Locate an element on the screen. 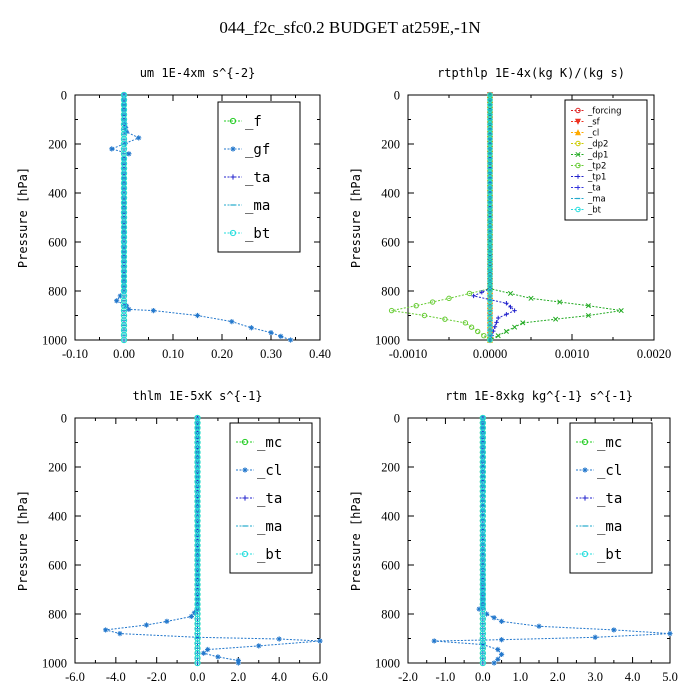  legend-label: _tp2 is located at coordinates (596, 167).